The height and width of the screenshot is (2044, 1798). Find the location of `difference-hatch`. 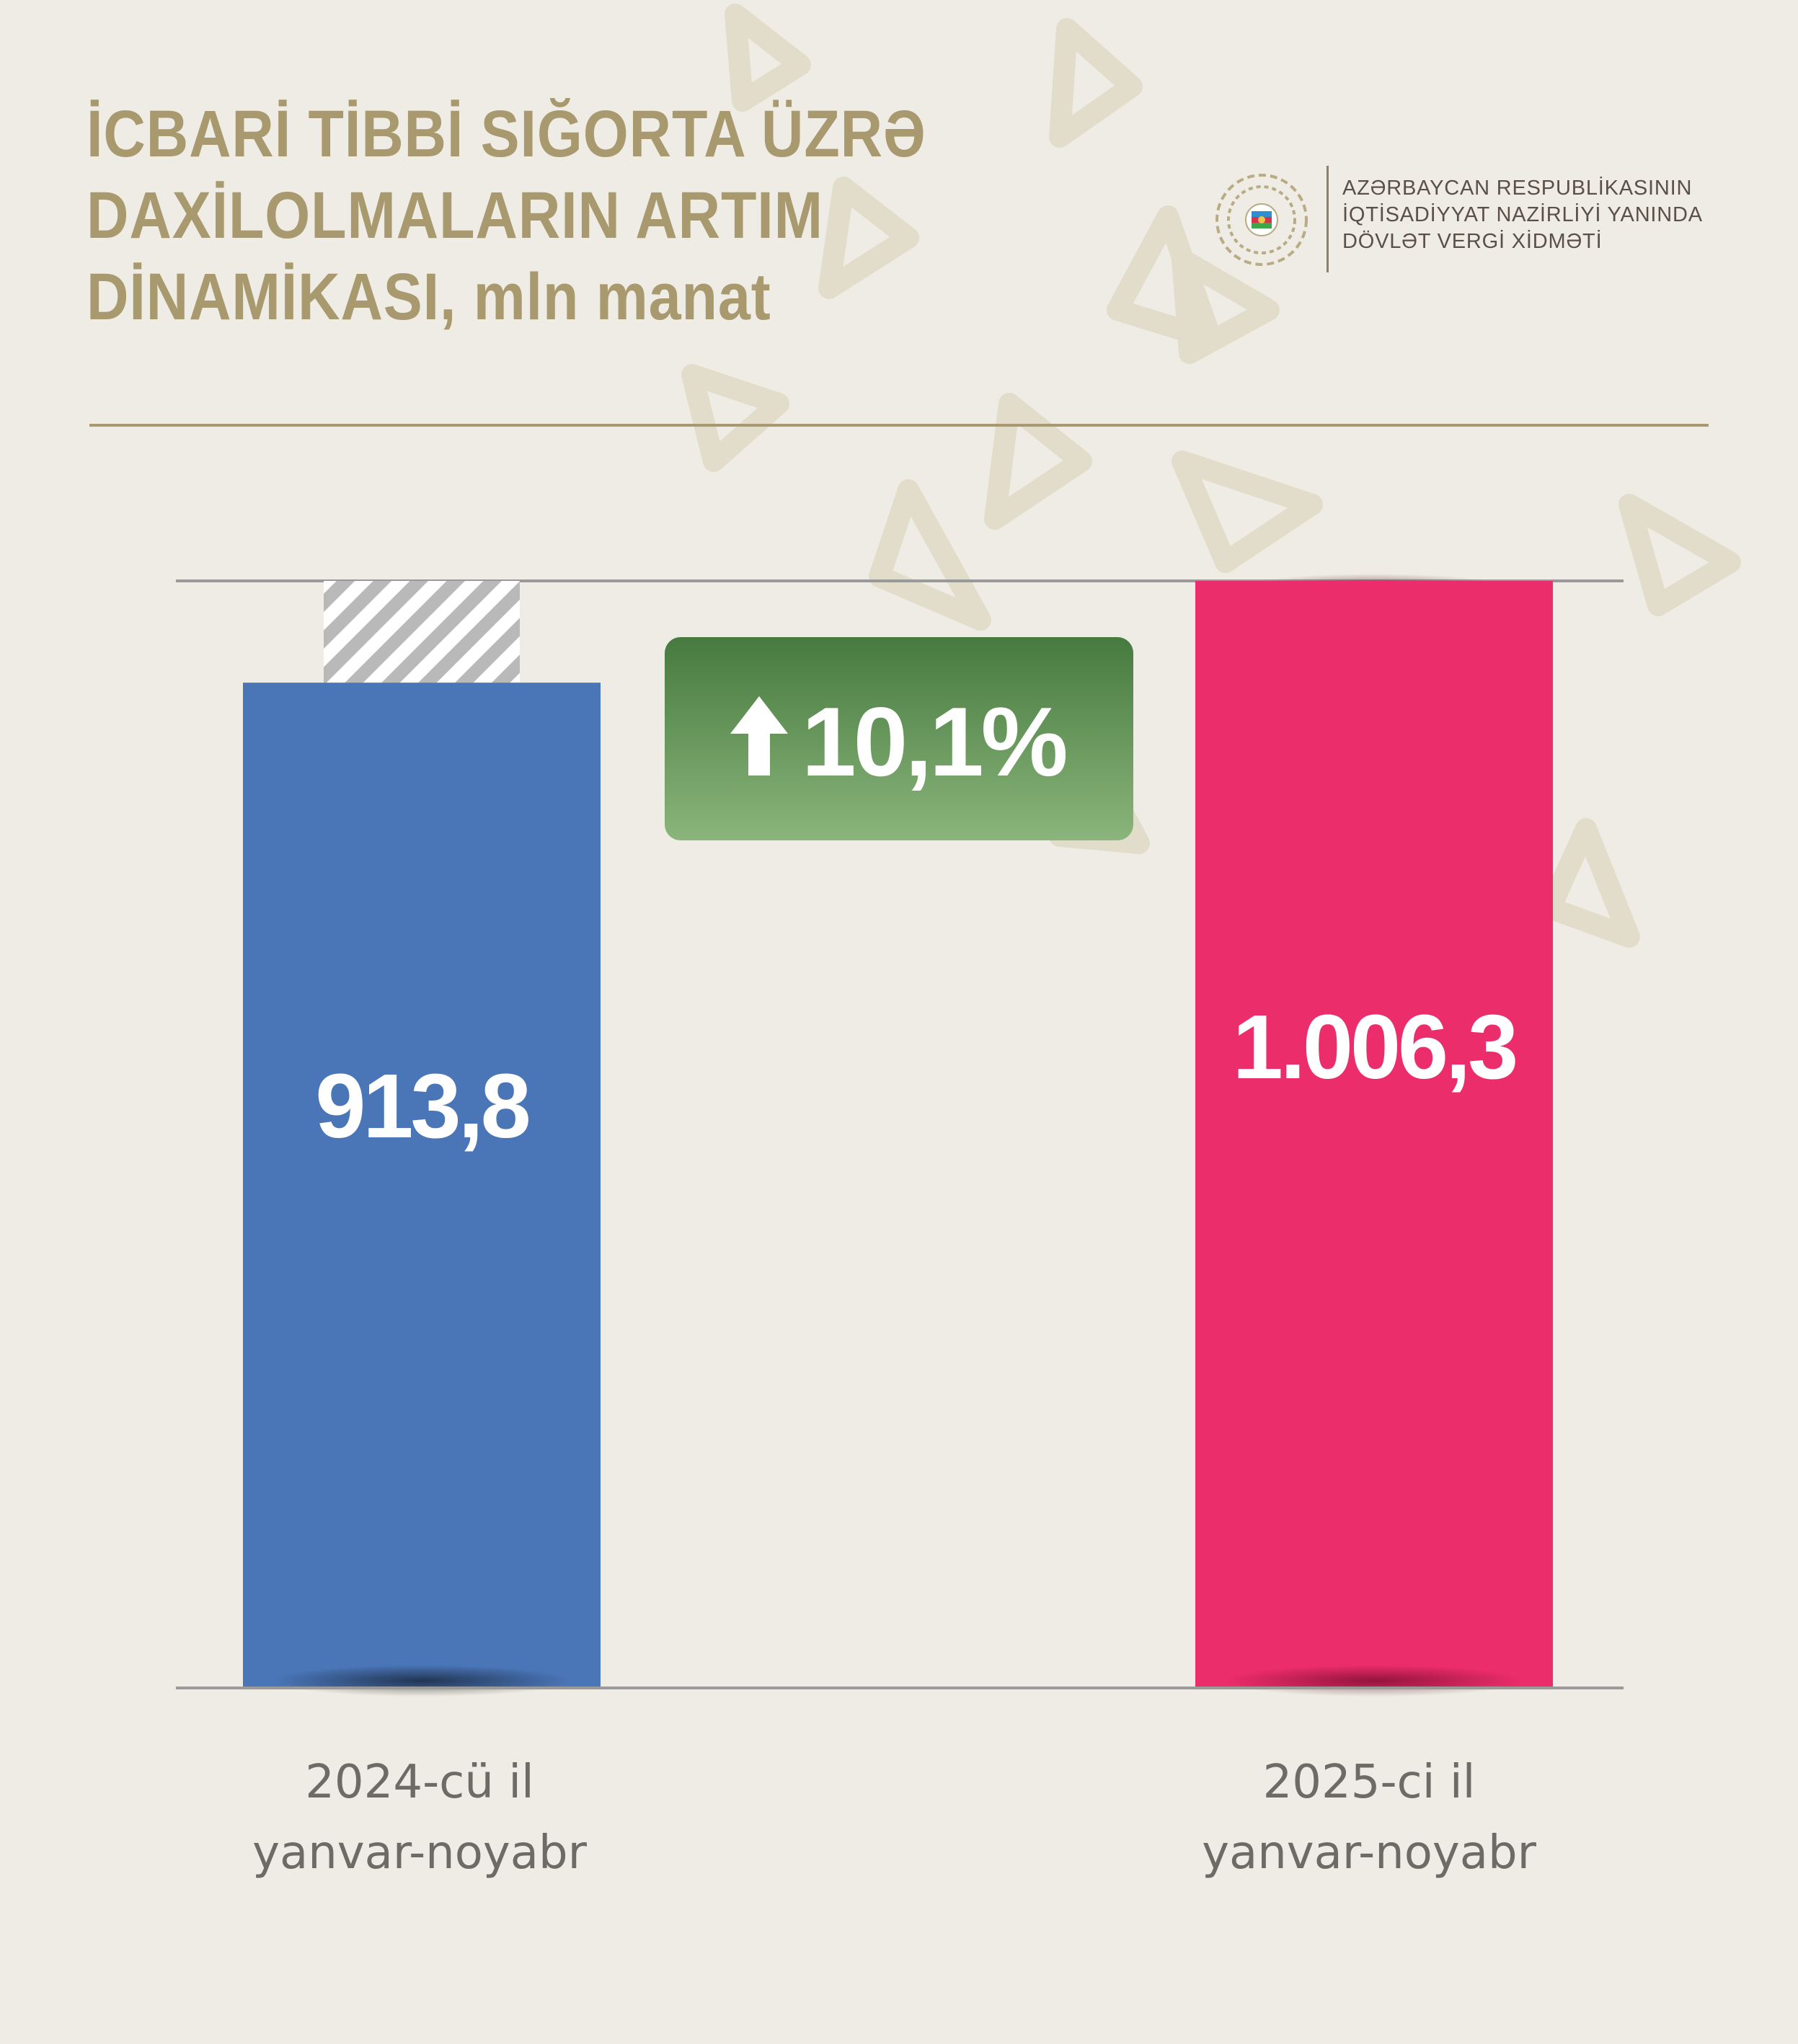

difference-hatch is located at coordinates (422, 632).